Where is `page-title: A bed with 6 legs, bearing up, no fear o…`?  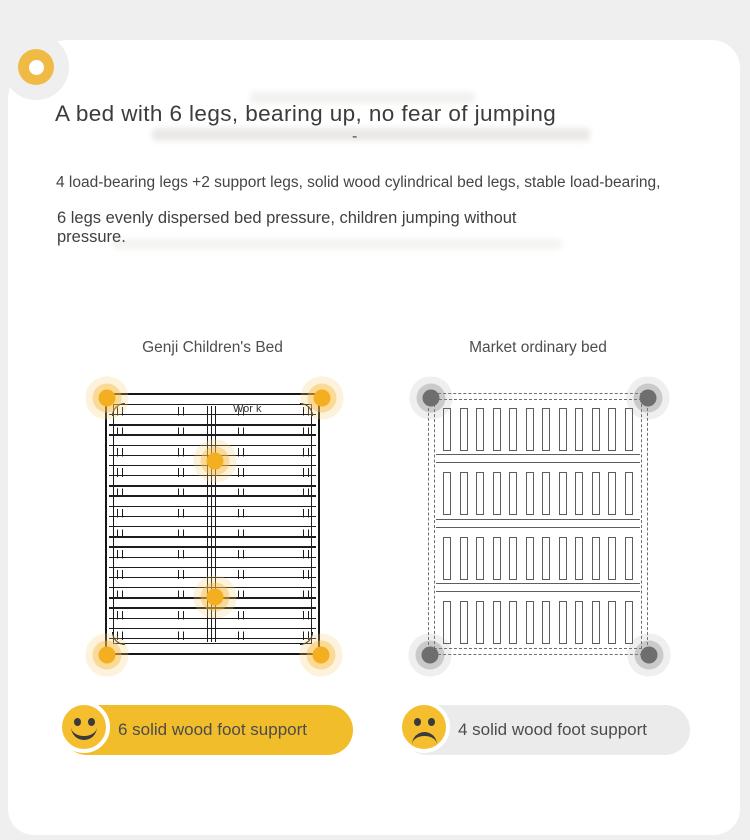
page-title: A bed with 6 legs, bearing up, no fear o… is located at coordinates (306, 113).